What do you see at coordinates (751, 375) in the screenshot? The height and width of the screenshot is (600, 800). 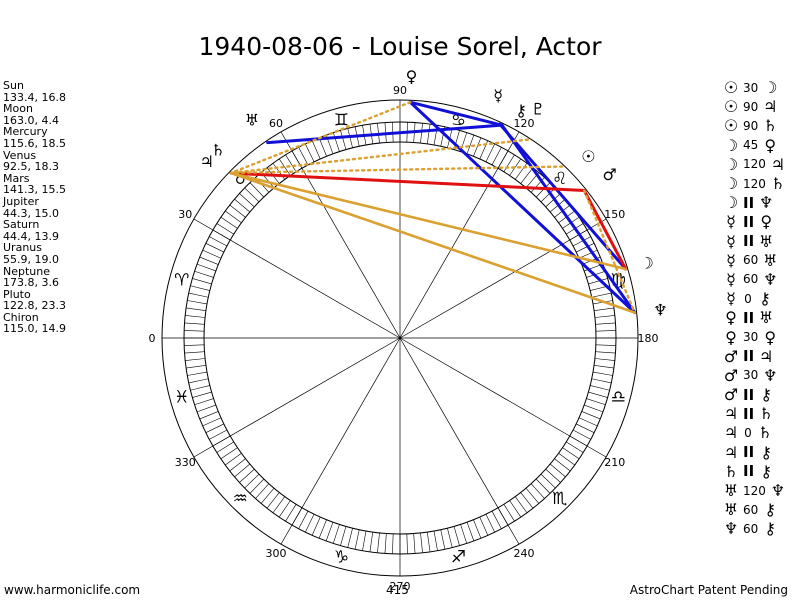 I see `aspect-type: 30` at bounding box center [751, 375].